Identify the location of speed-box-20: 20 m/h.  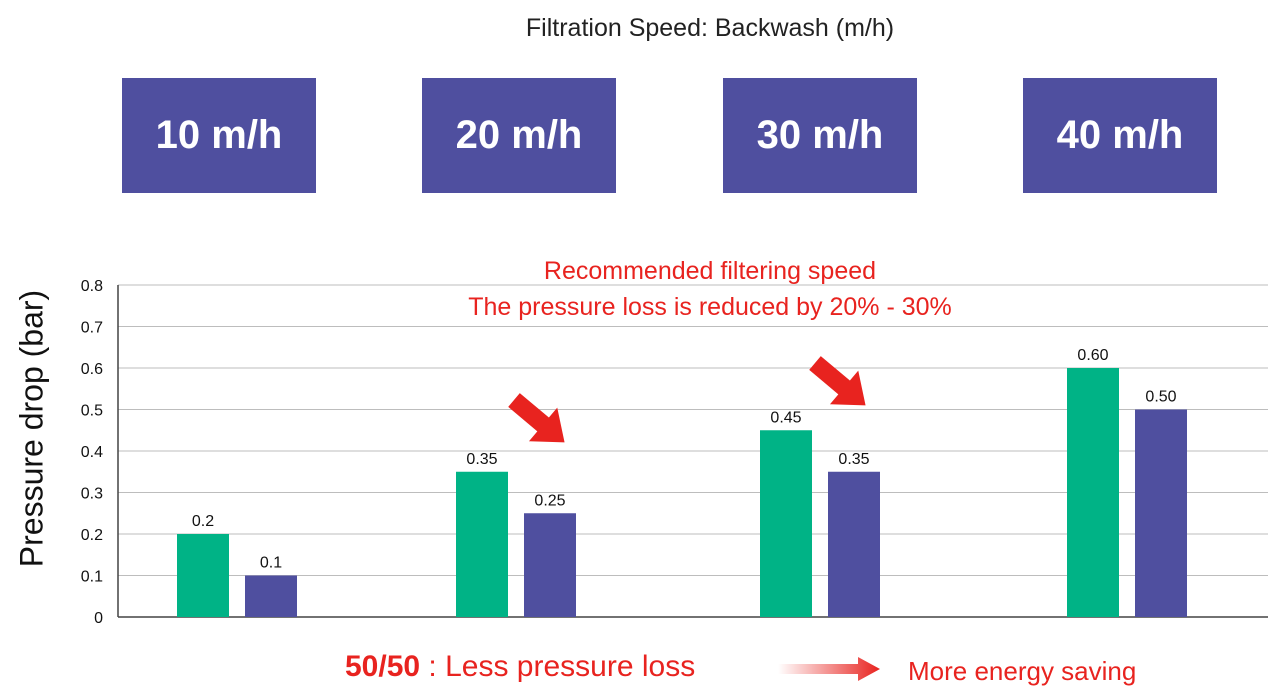
(519, 135).